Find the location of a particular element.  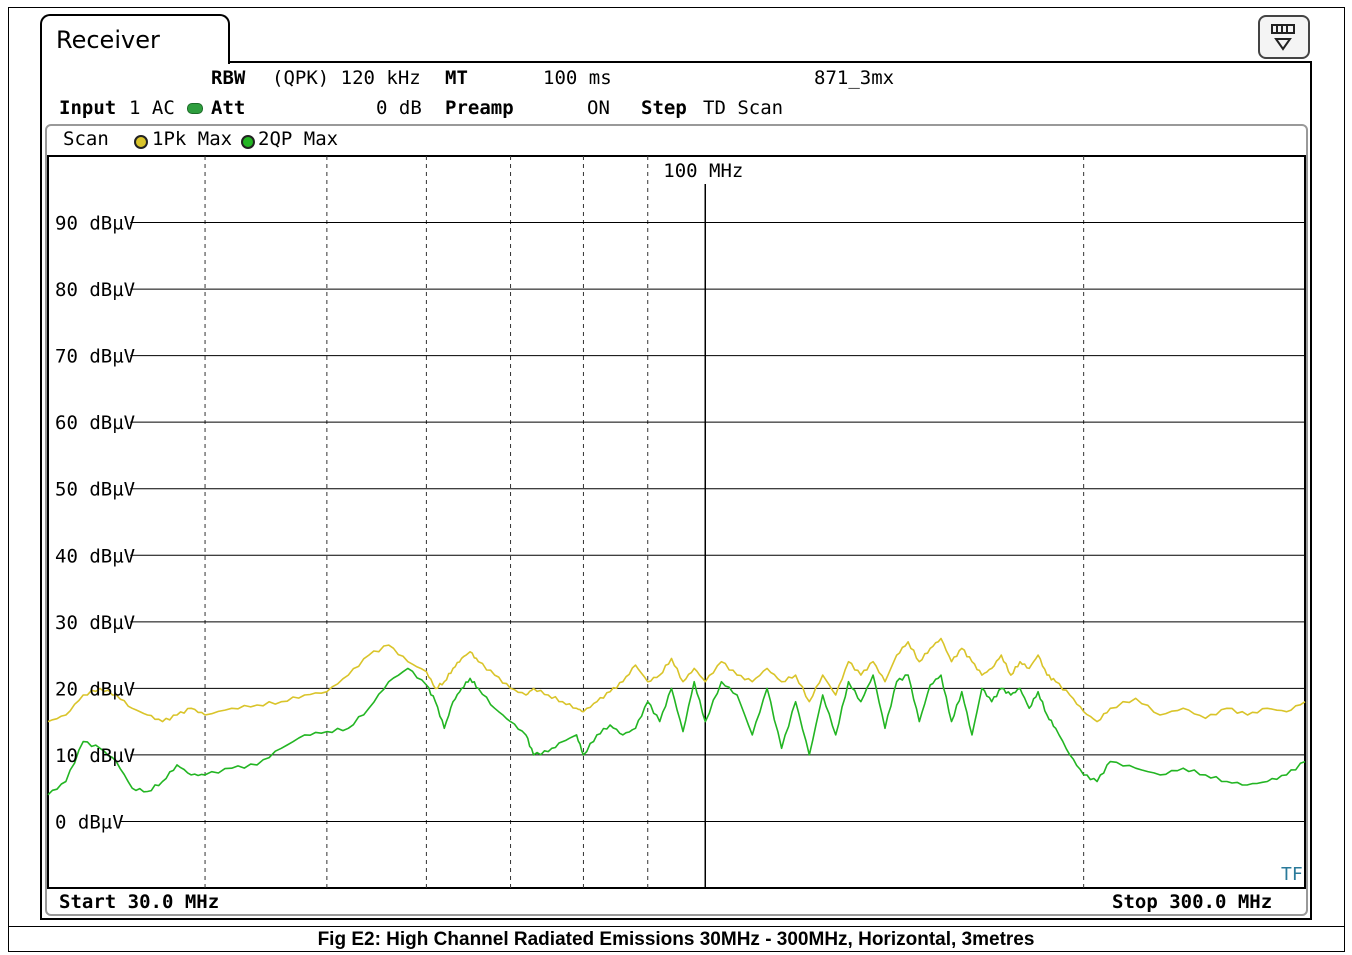

input-status-indicator is located at coordinates (195, 108).